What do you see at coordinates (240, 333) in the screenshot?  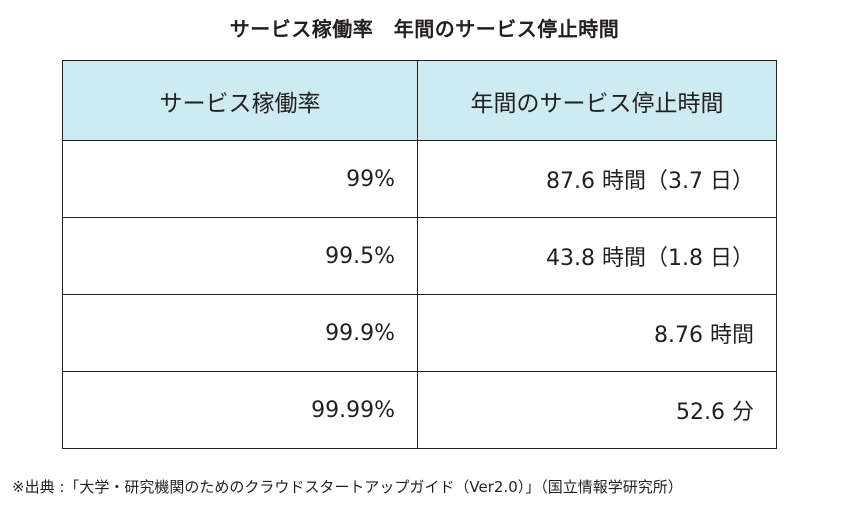 I see `availability-cell: 99.9%` at bounding box center [240, 333].